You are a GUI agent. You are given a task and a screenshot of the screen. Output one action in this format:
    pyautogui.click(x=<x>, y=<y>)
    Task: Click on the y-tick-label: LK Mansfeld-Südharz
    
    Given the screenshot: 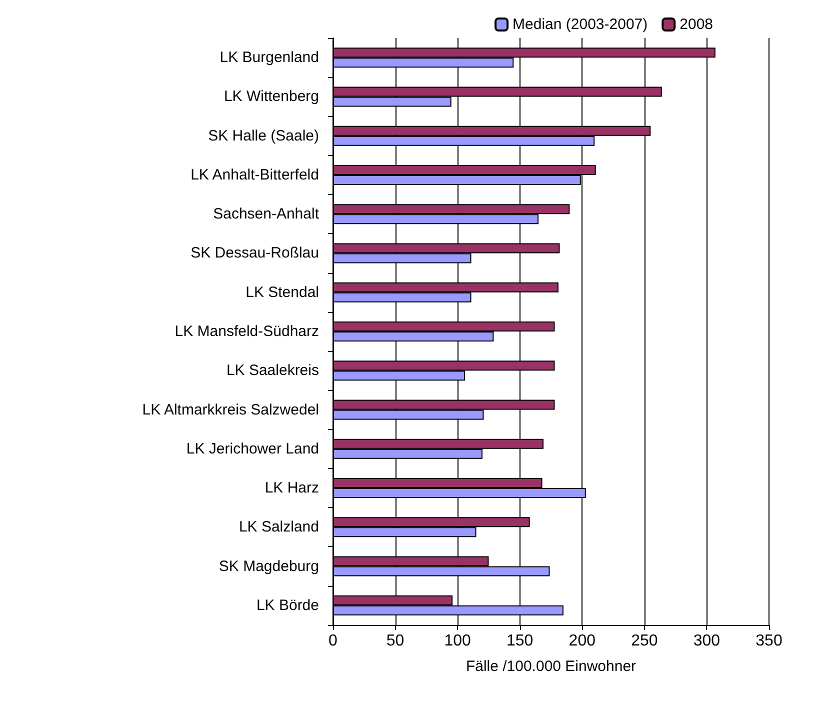 What is the action you would take?
    pyautogui.click(x=246, y=331)
    